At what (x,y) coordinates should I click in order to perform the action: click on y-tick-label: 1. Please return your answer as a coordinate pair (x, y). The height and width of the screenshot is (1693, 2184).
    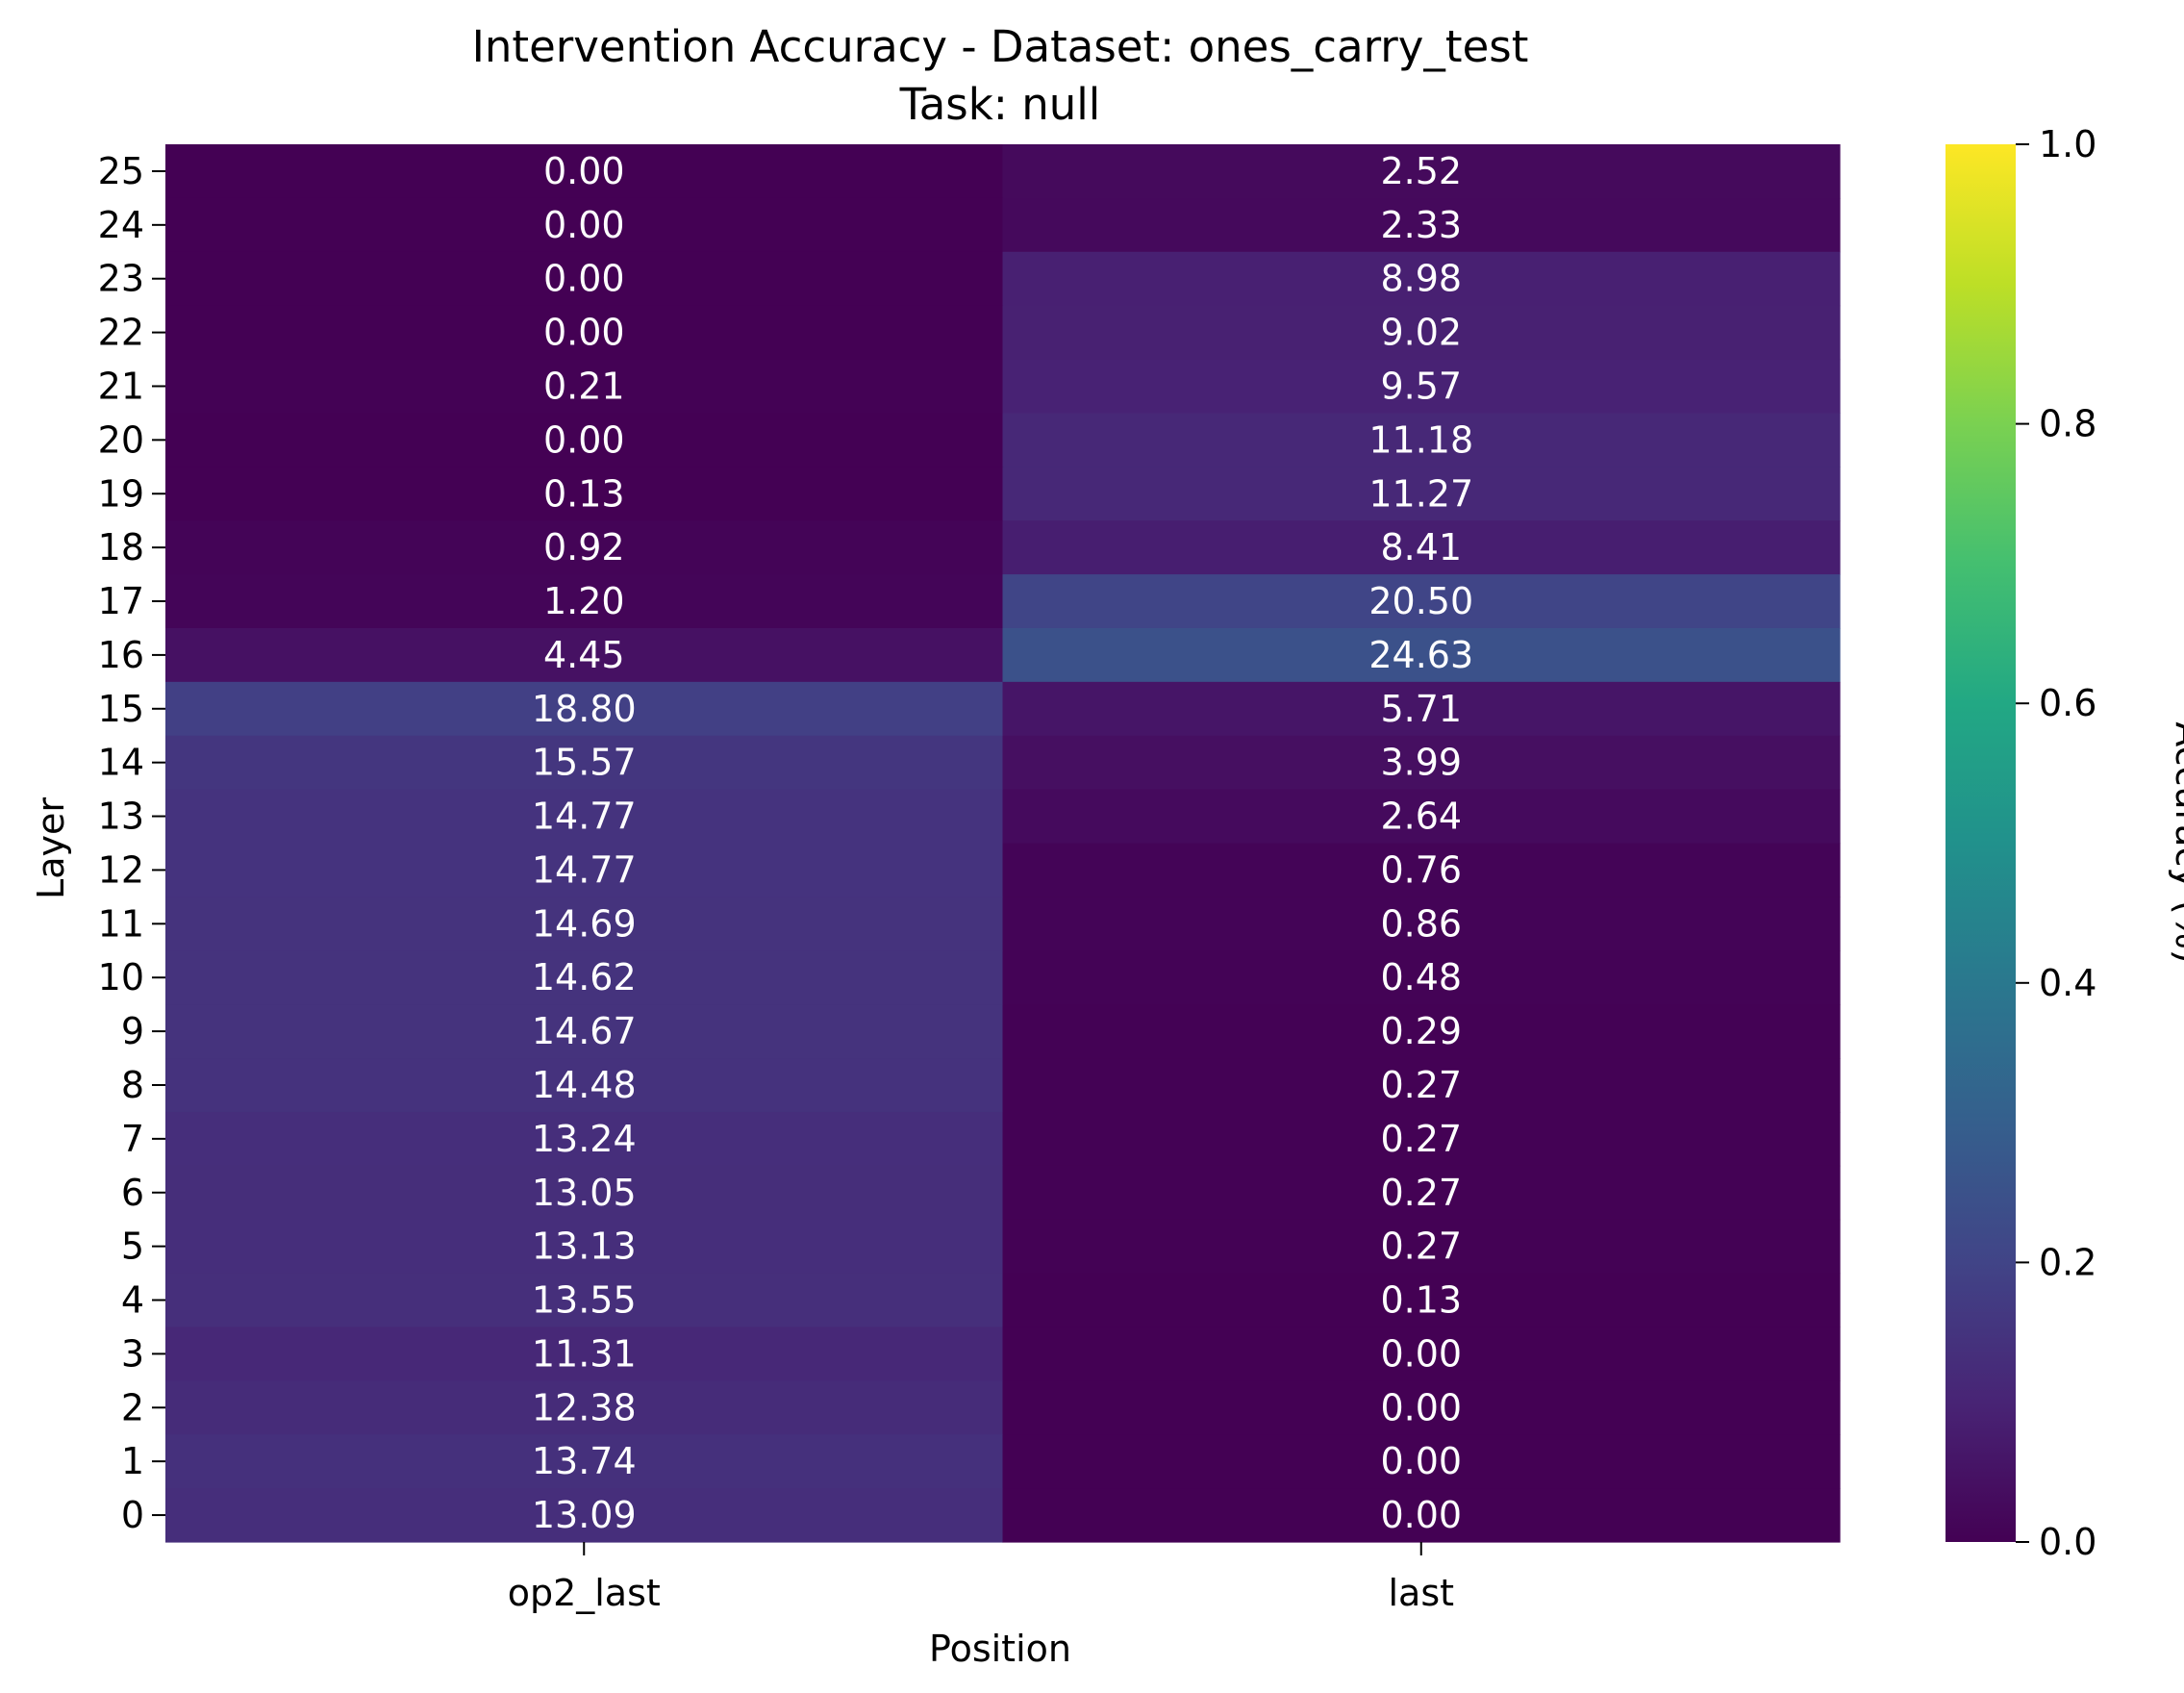
    Looking at the image, I should click on (133, 1461).